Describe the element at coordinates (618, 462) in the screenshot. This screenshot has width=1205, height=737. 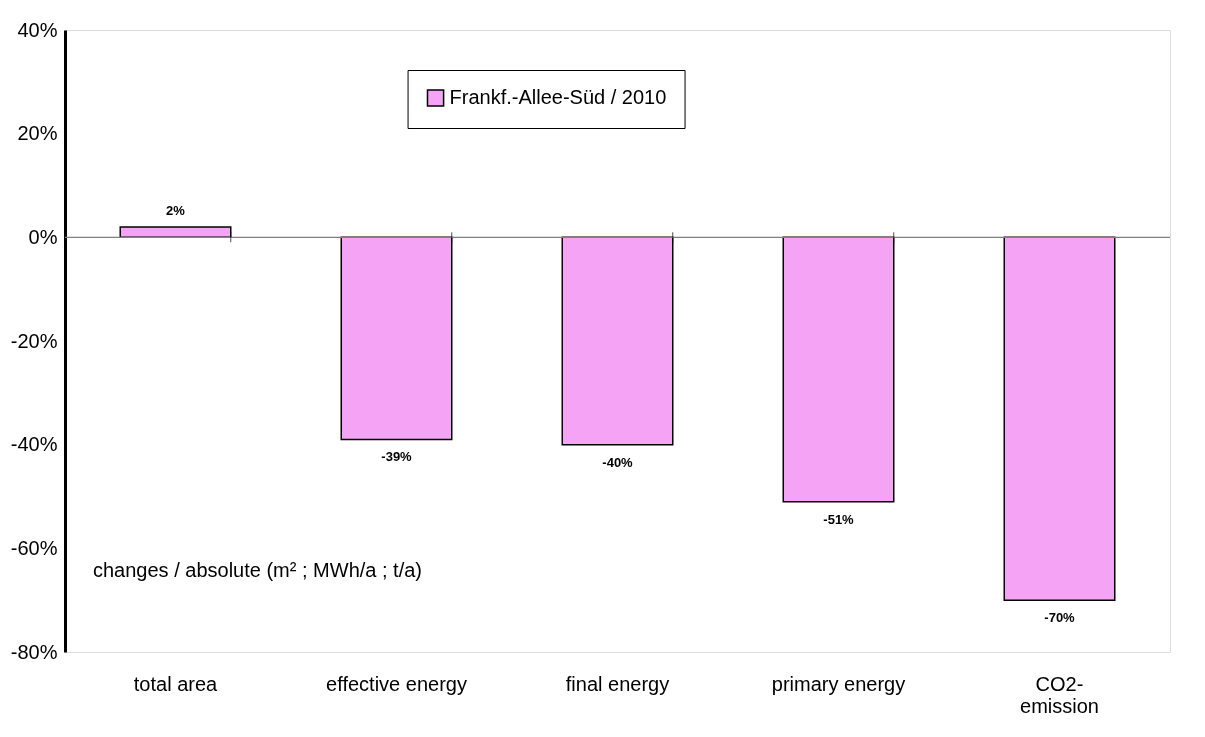
I see `data-label: -40%` at that location.